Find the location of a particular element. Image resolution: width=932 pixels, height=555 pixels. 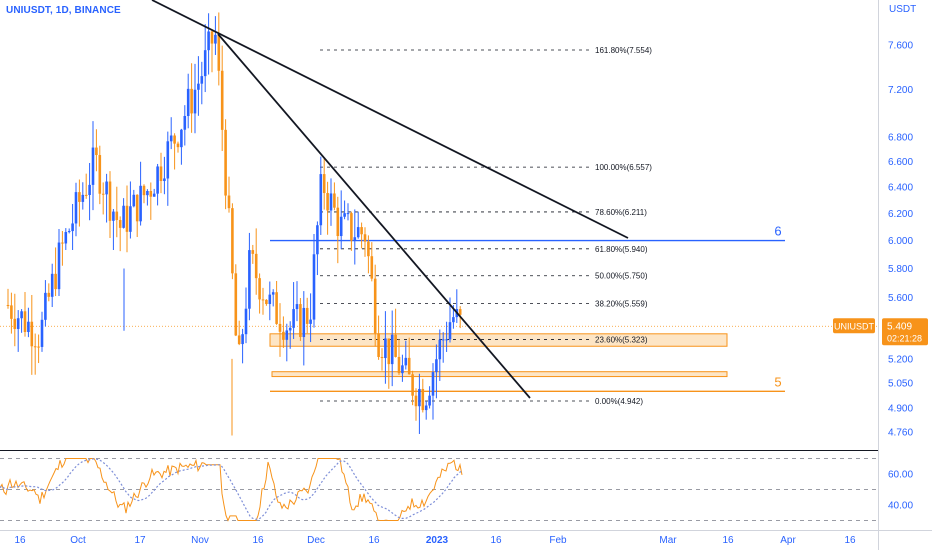

price-tick-label: 4.900 is located at coordinates (900, 409).